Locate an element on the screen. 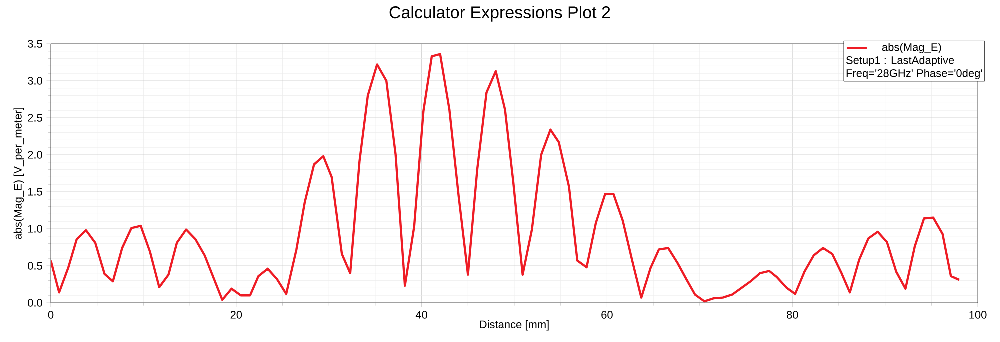 The height and width of the screenshot is (342, 1000). chart-title: Calculator Expressions Plot 2 is located at coordinates (500, 14).